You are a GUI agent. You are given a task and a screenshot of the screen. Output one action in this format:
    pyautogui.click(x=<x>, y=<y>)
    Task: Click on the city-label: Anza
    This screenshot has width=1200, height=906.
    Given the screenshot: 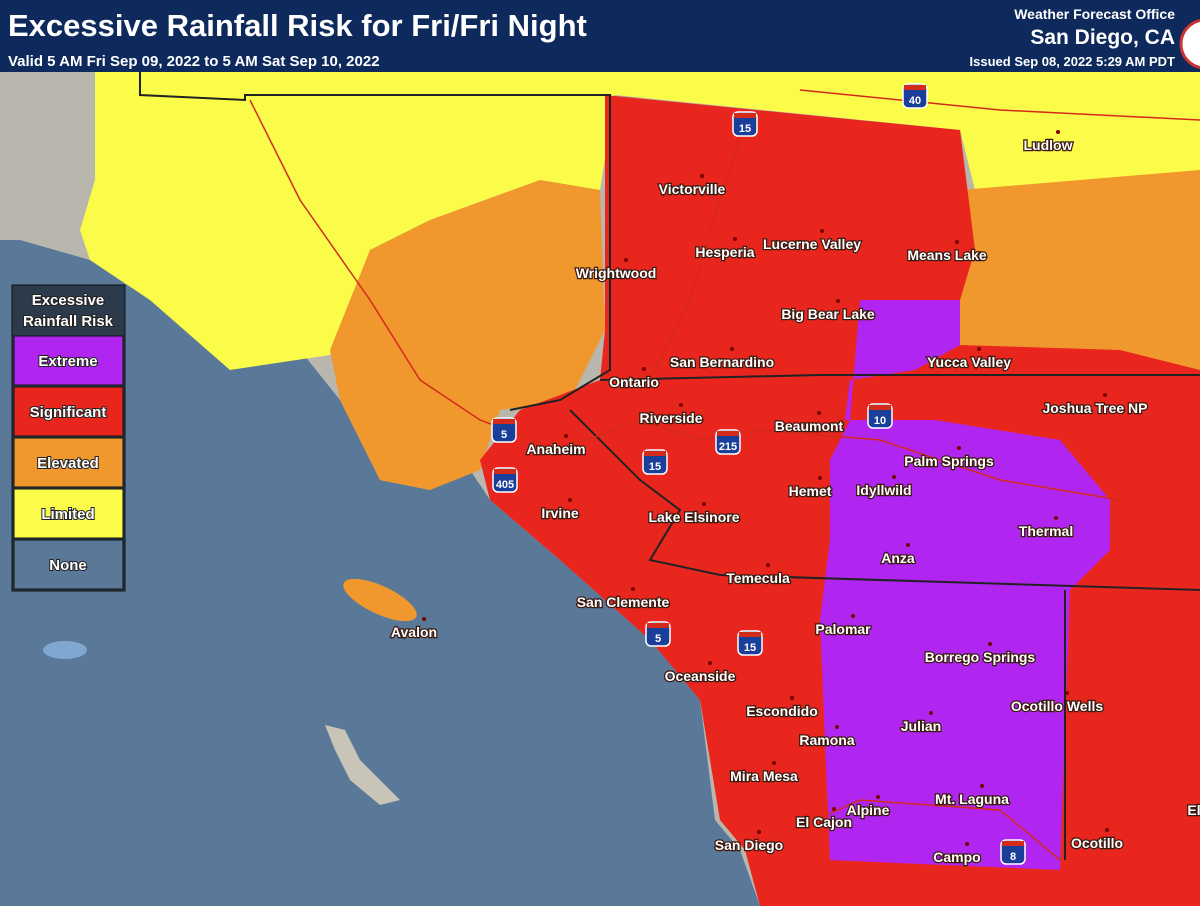 What is the action you would take?
    pyautogui.click(x=898, y=558)
    